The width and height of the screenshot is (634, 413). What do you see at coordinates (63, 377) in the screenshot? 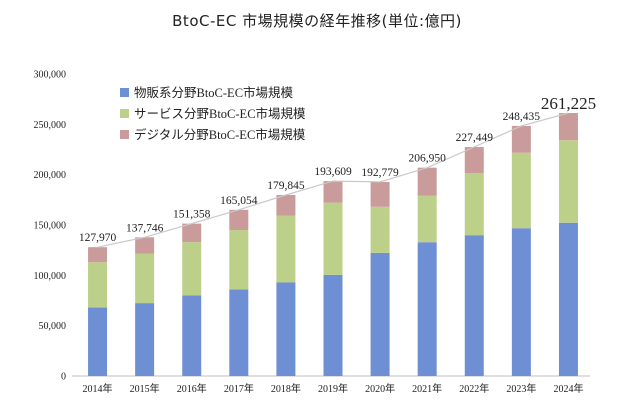
I see `y-tick-label: 0` at bounding box center [63, 377].